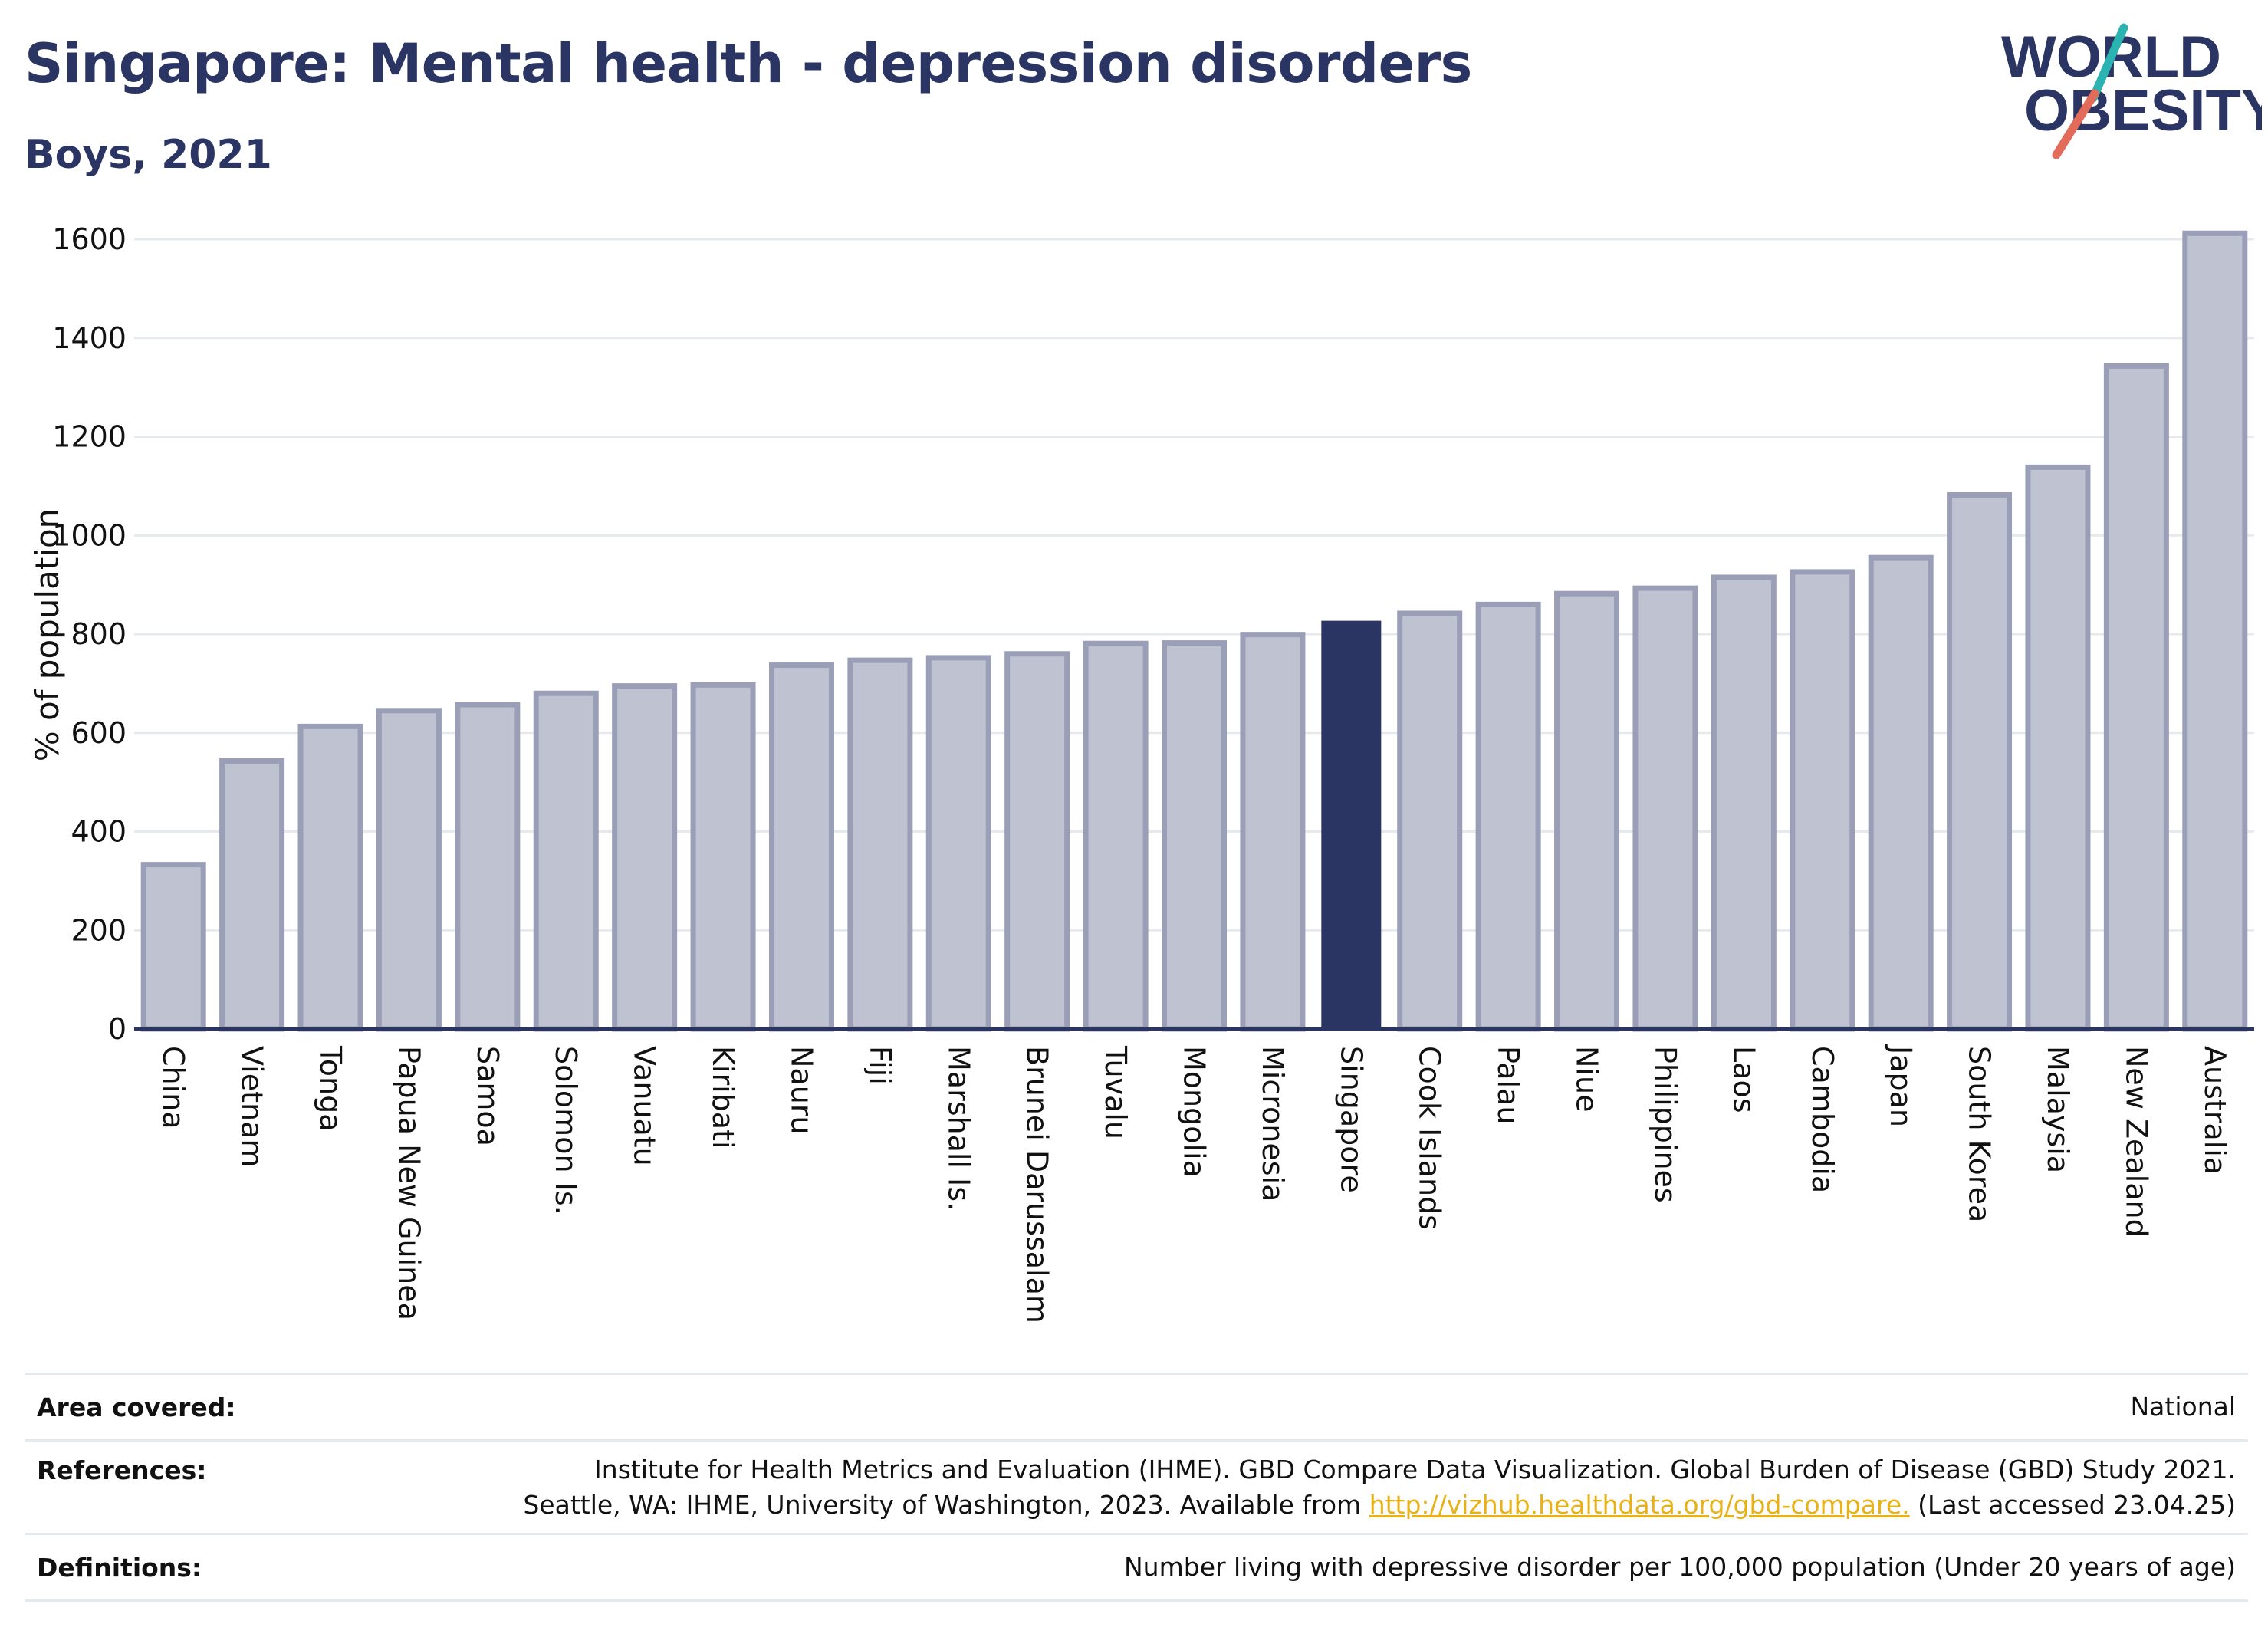  I want to click on y-tick-label: 600, so click(99, 733).